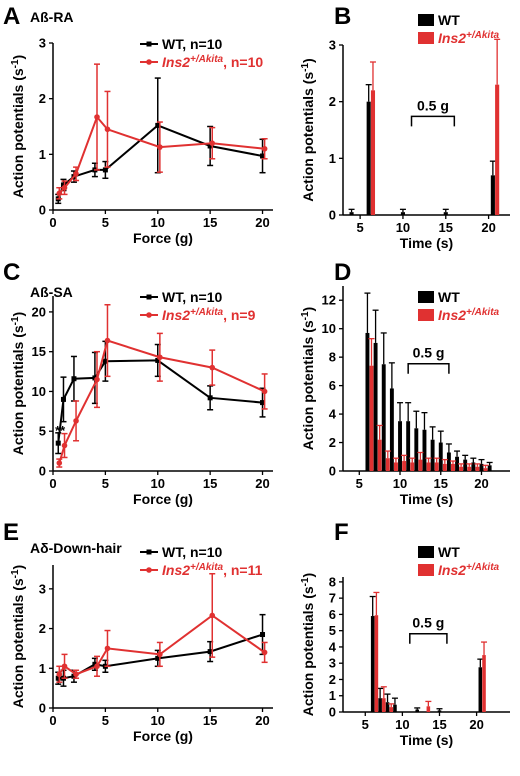  Describe the element at coordinates (332, 442) in the screenshot. I see `y-tick-label: 2` at that location.